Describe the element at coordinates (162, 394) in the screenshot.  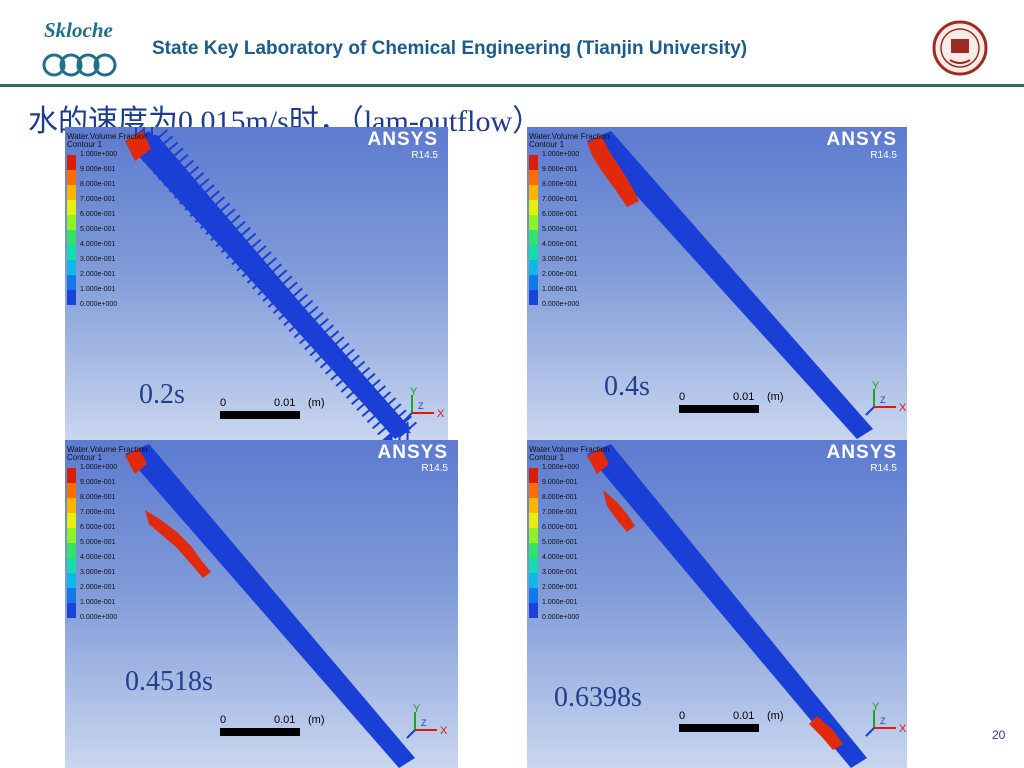
I see `time-label: 0.2s` at that location.